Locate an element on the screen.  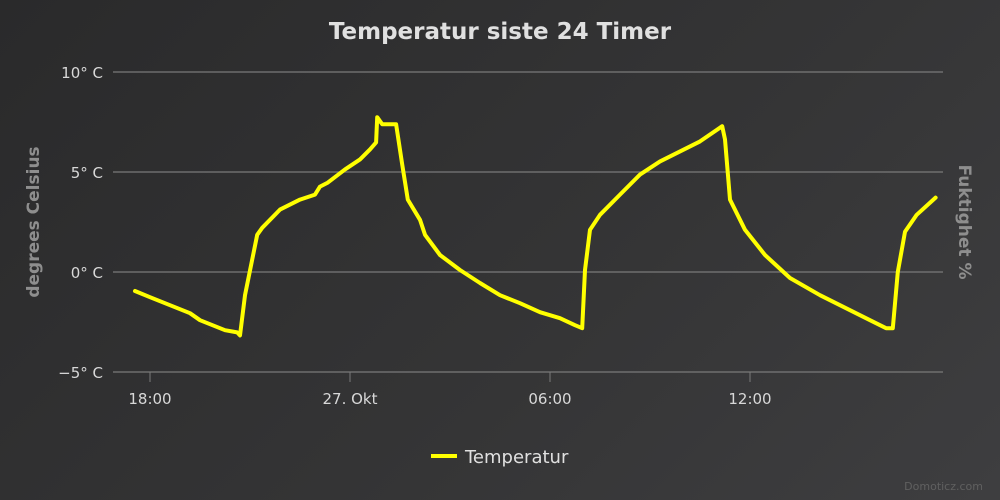
legend-item-temperatur: Temperatur is located at coordinates (500, 457).